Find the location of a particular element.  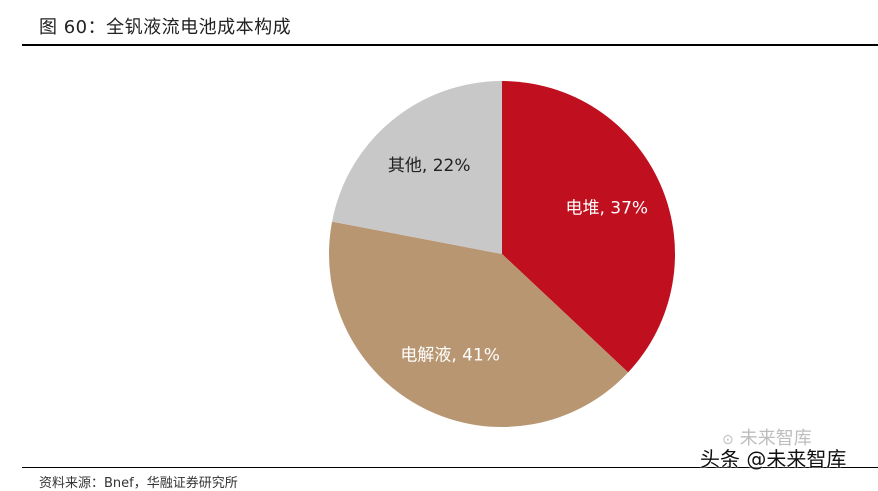

figure-title: 图 60：全钒液流电池成本构成 is located at coordinates (165, 27).